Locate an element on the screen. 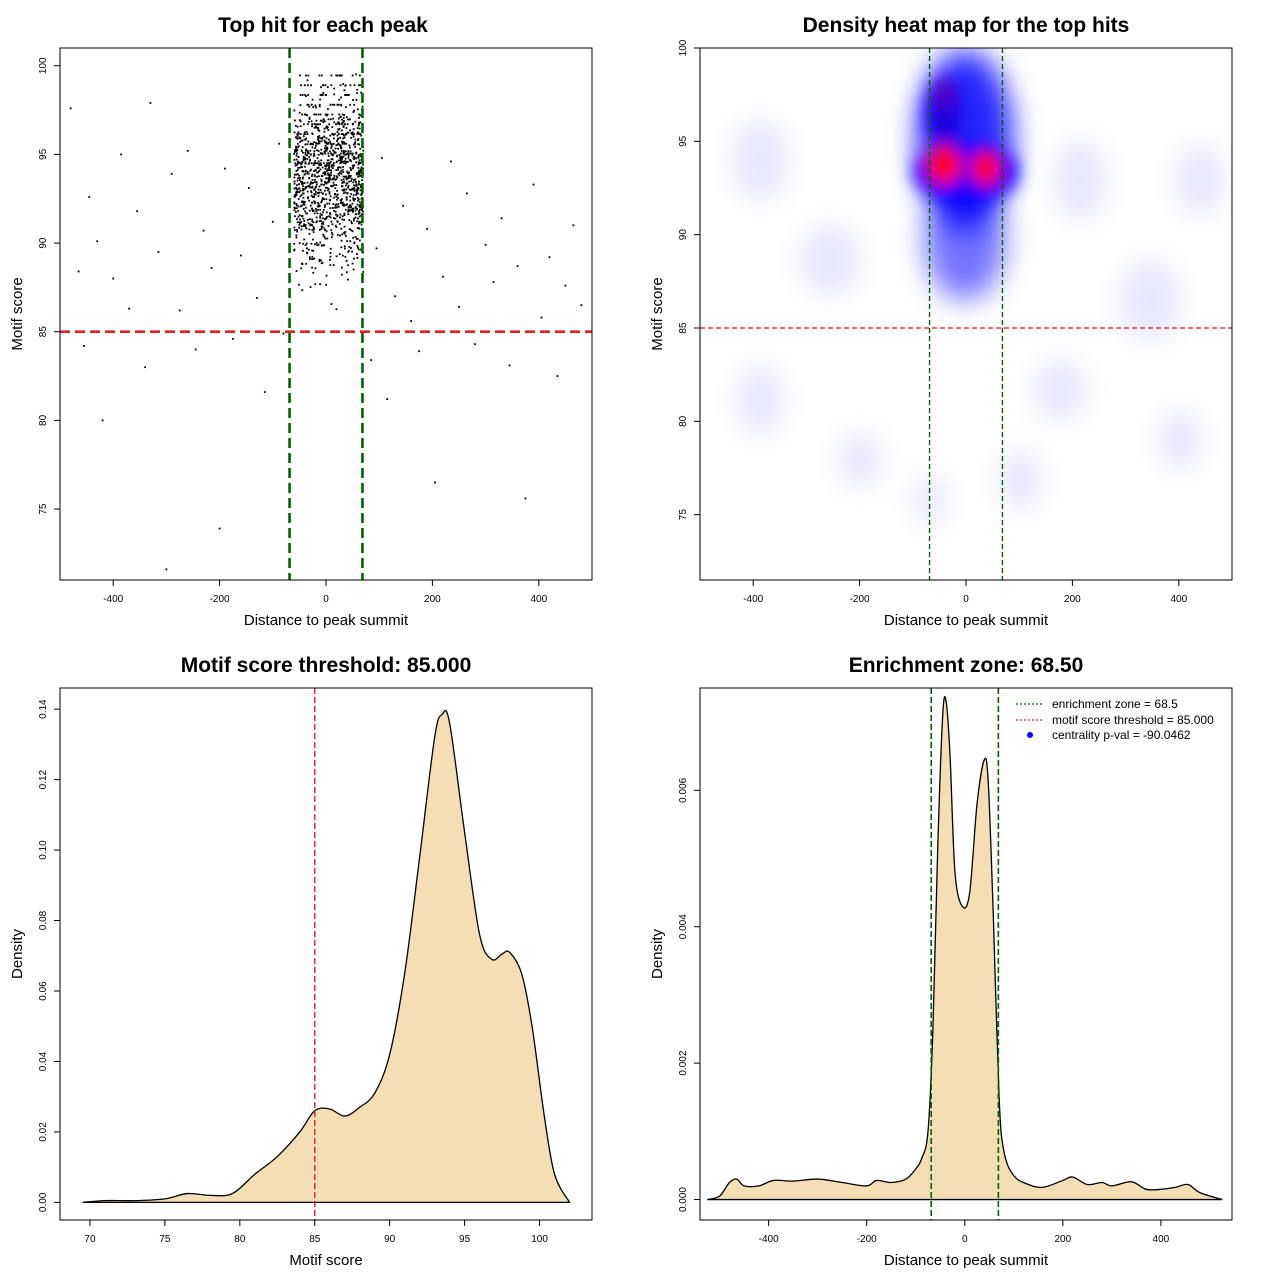 This screenshot has height=1280, width=1280. y-axis-label: Motif score is located at coordinates (657, 313).